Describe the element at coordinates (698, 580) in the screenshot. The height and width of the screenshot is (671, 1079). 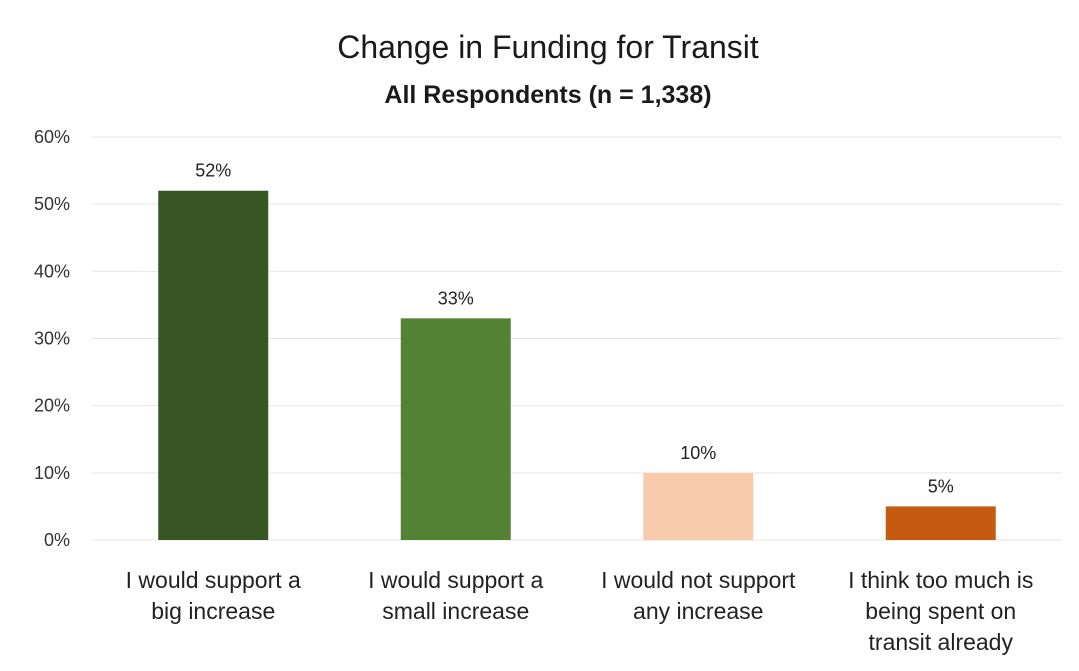
I see `category-label-line: I would not support` at that location.